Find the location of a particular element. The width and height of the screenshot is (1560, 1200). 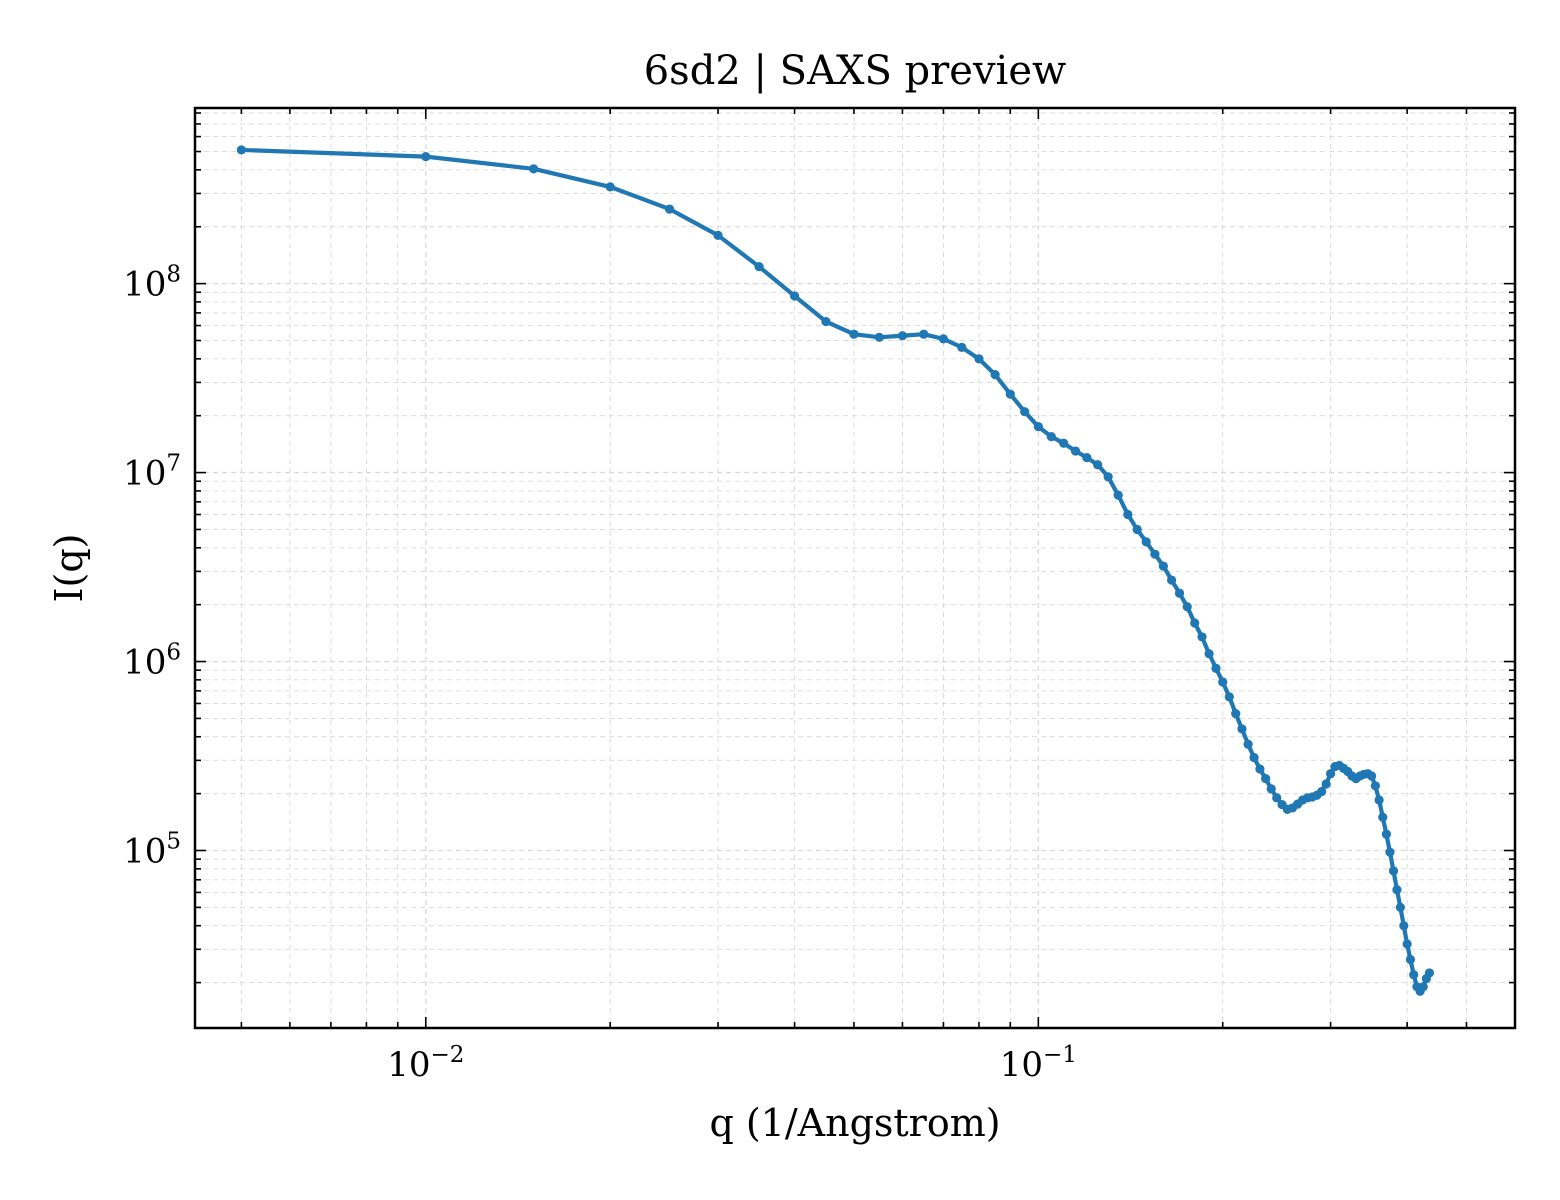

y-tick-label: 10⁷ is located at coordinates (152, 472).